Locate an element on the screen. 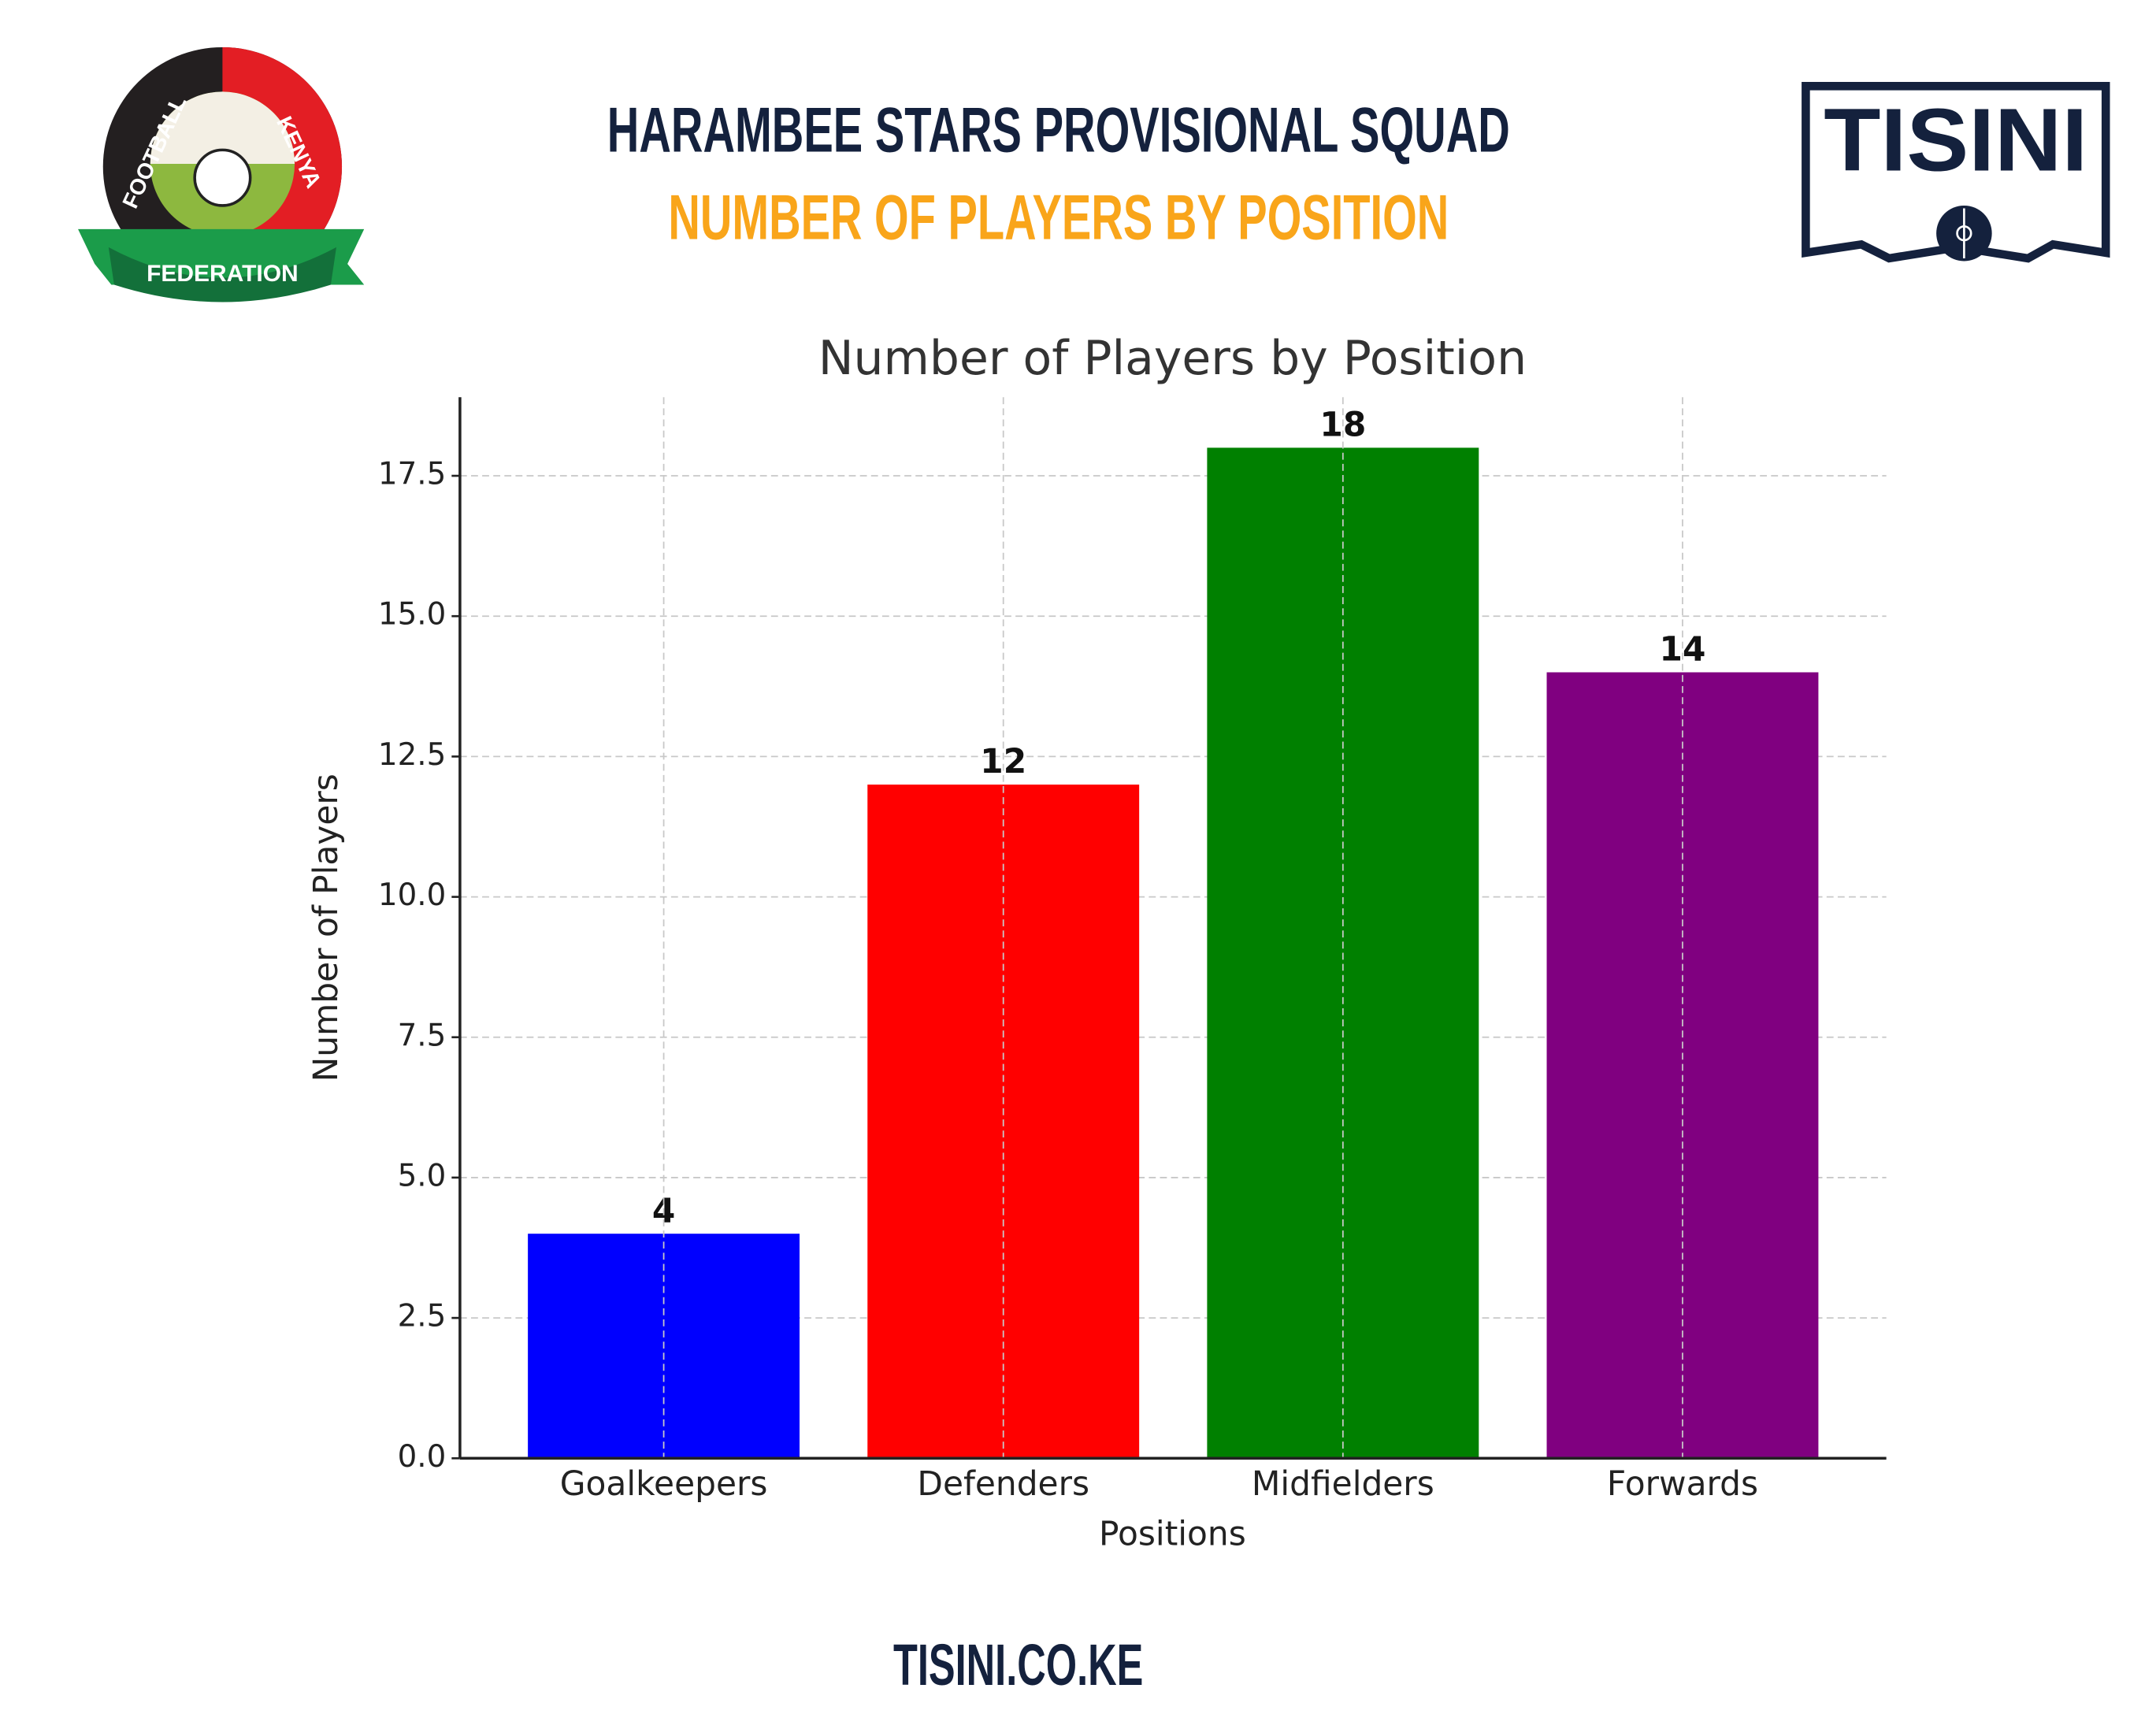 This screenshot has width=2156, height=1718. page-title: HARAMBEE STARS PROVISIONAL SQUAD is located at coordinates (1058, 130).